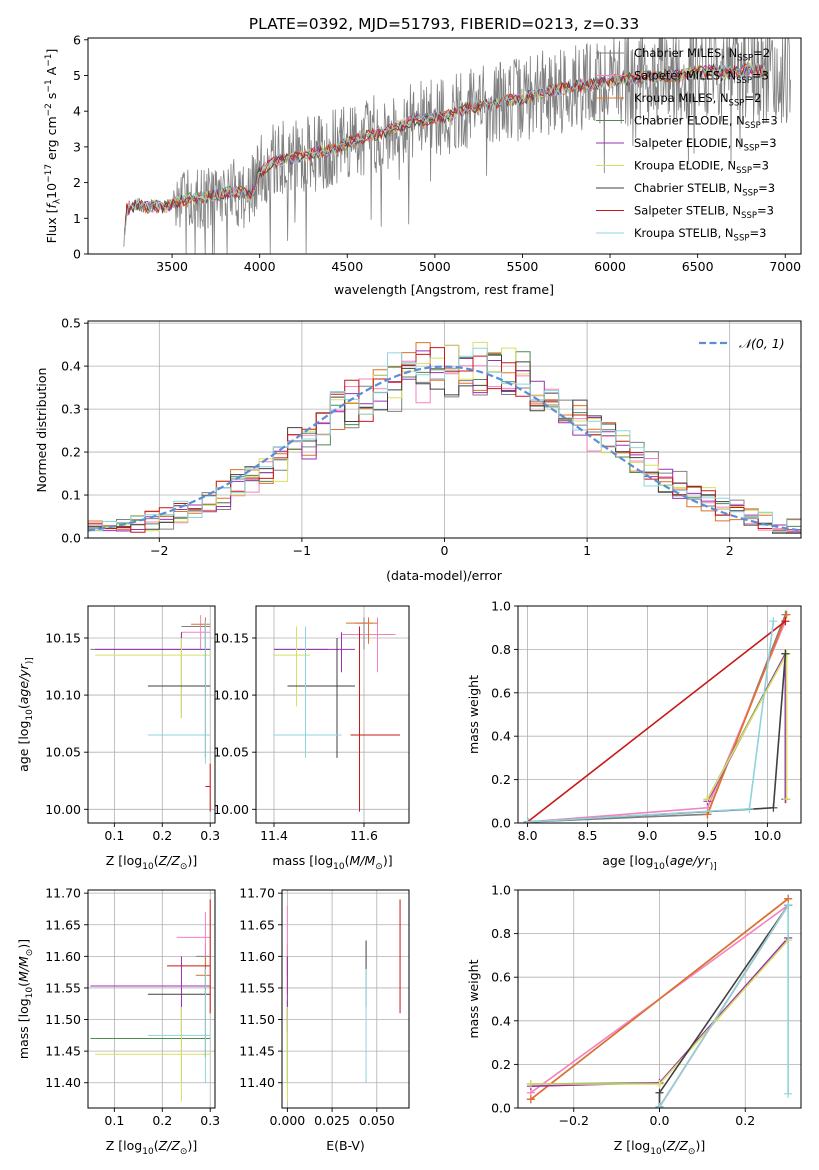 The height and width of the screenshot is (1170, 819). What do you see at coordinates (231, 809) in the screenshot?
I see `y-tick-label: 10.00` at bounding box center [231, 809].